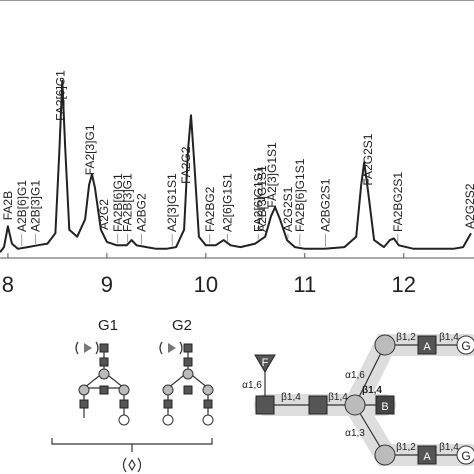 This screenshot has height=474, width=474. I want to click on peak-label: FA2G2S1, so click(368, 159).